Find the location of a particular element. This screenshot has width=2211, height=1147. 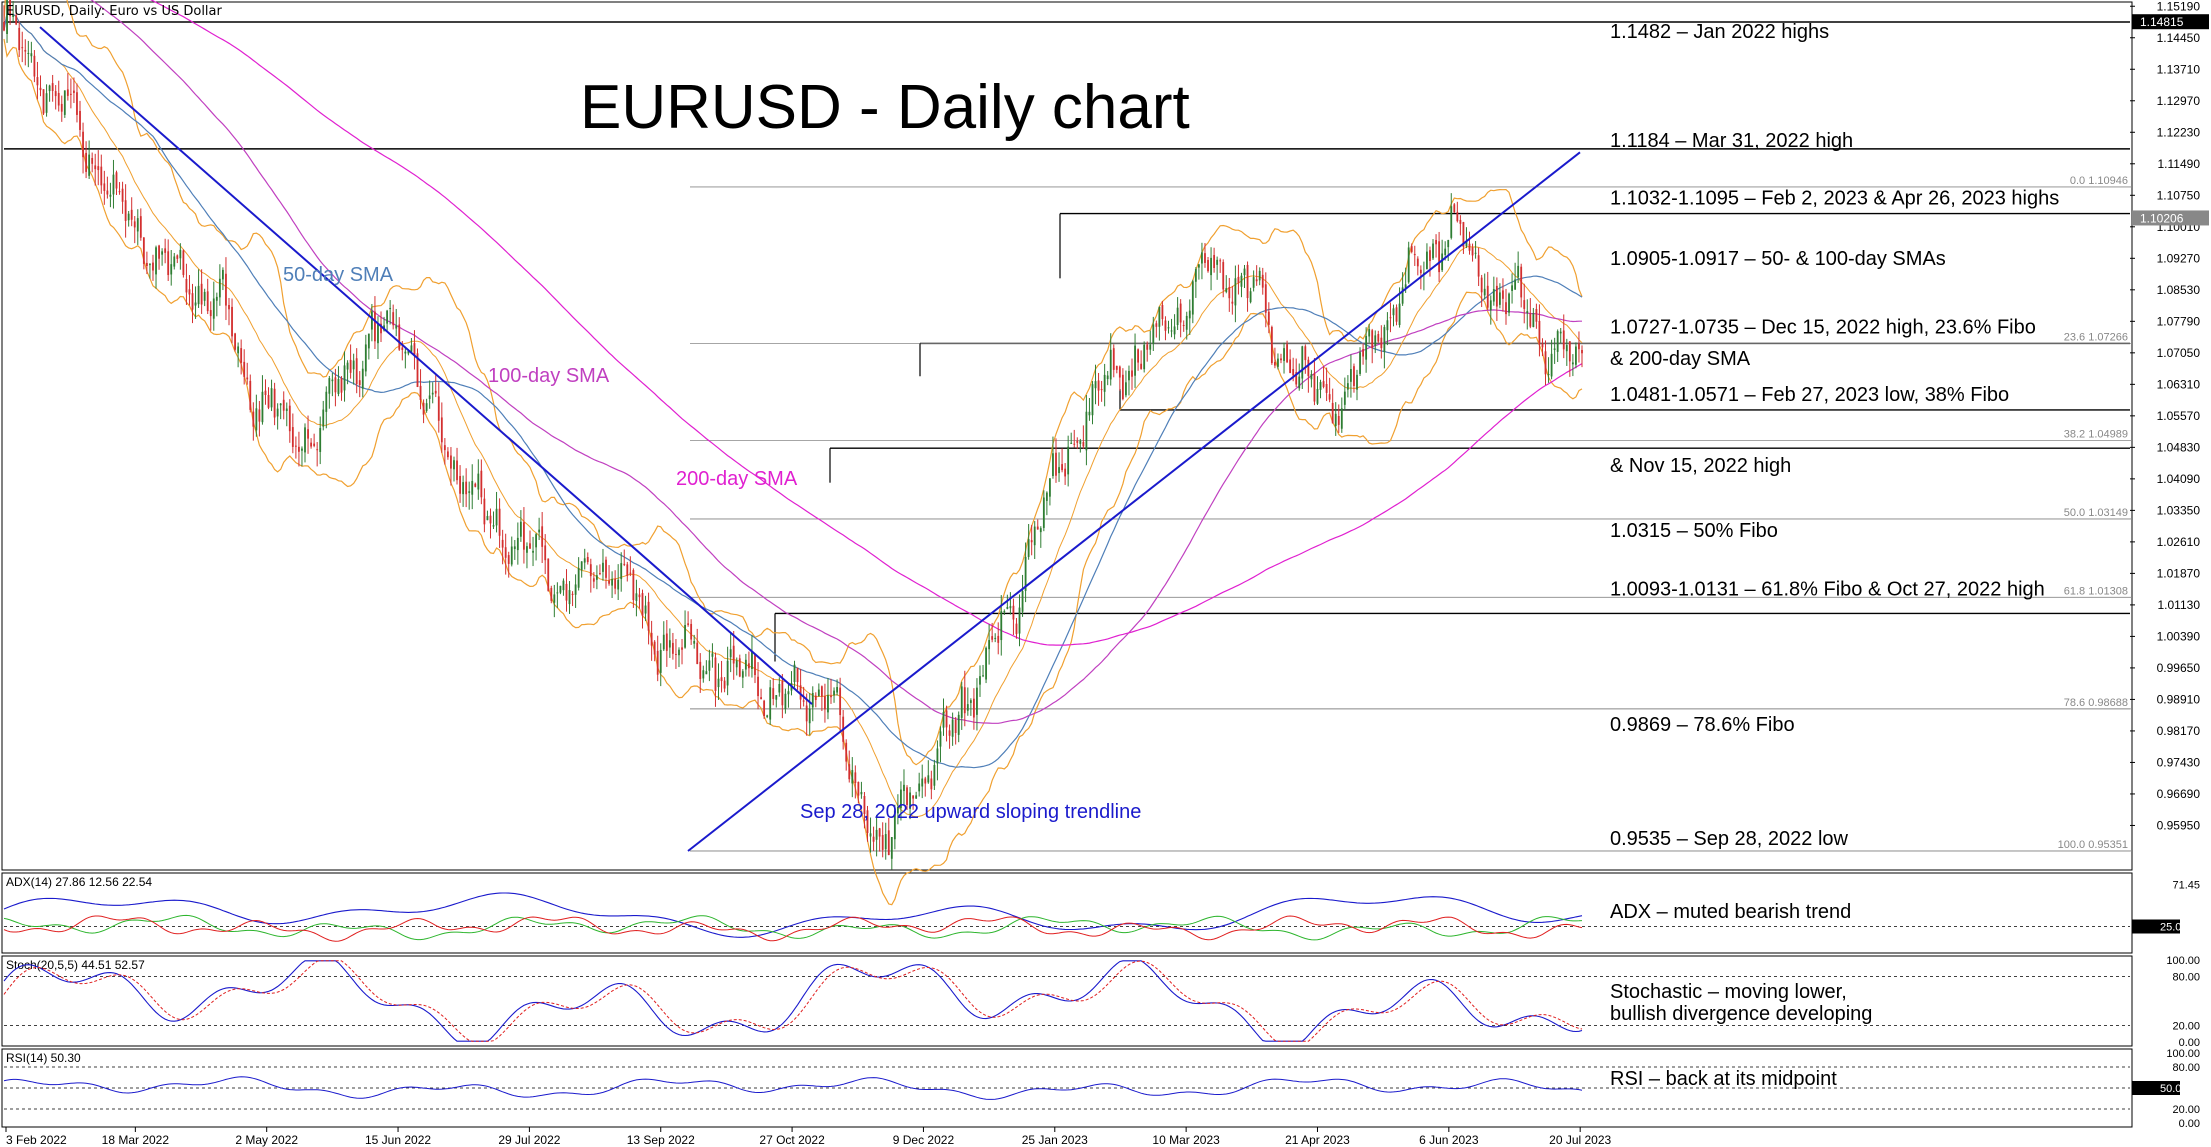

stoch-main-line is located at coordinates (793, 1001).